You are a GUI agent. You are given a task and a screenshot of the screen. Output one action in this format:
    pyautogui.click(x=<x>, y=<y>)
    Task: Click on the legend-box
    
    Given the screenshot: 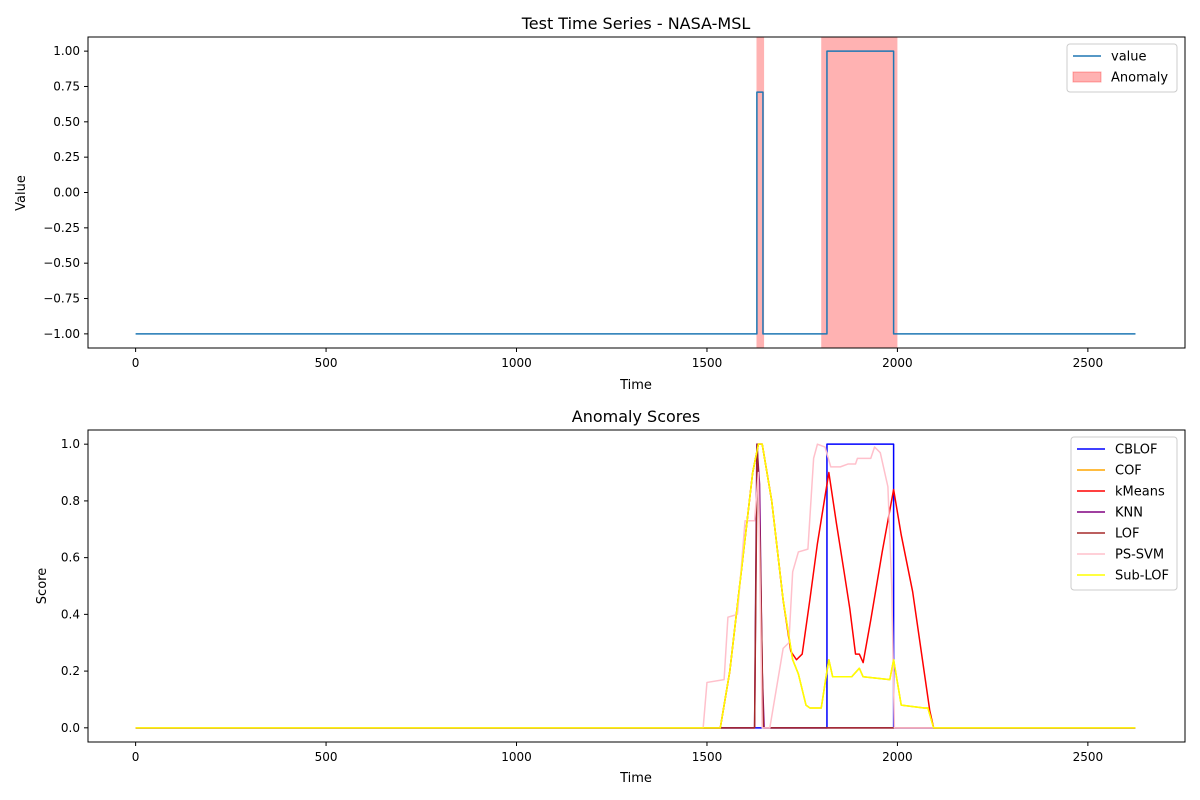 What is the action you would take?
    pyautogui.click(x=1124, y=513)
    